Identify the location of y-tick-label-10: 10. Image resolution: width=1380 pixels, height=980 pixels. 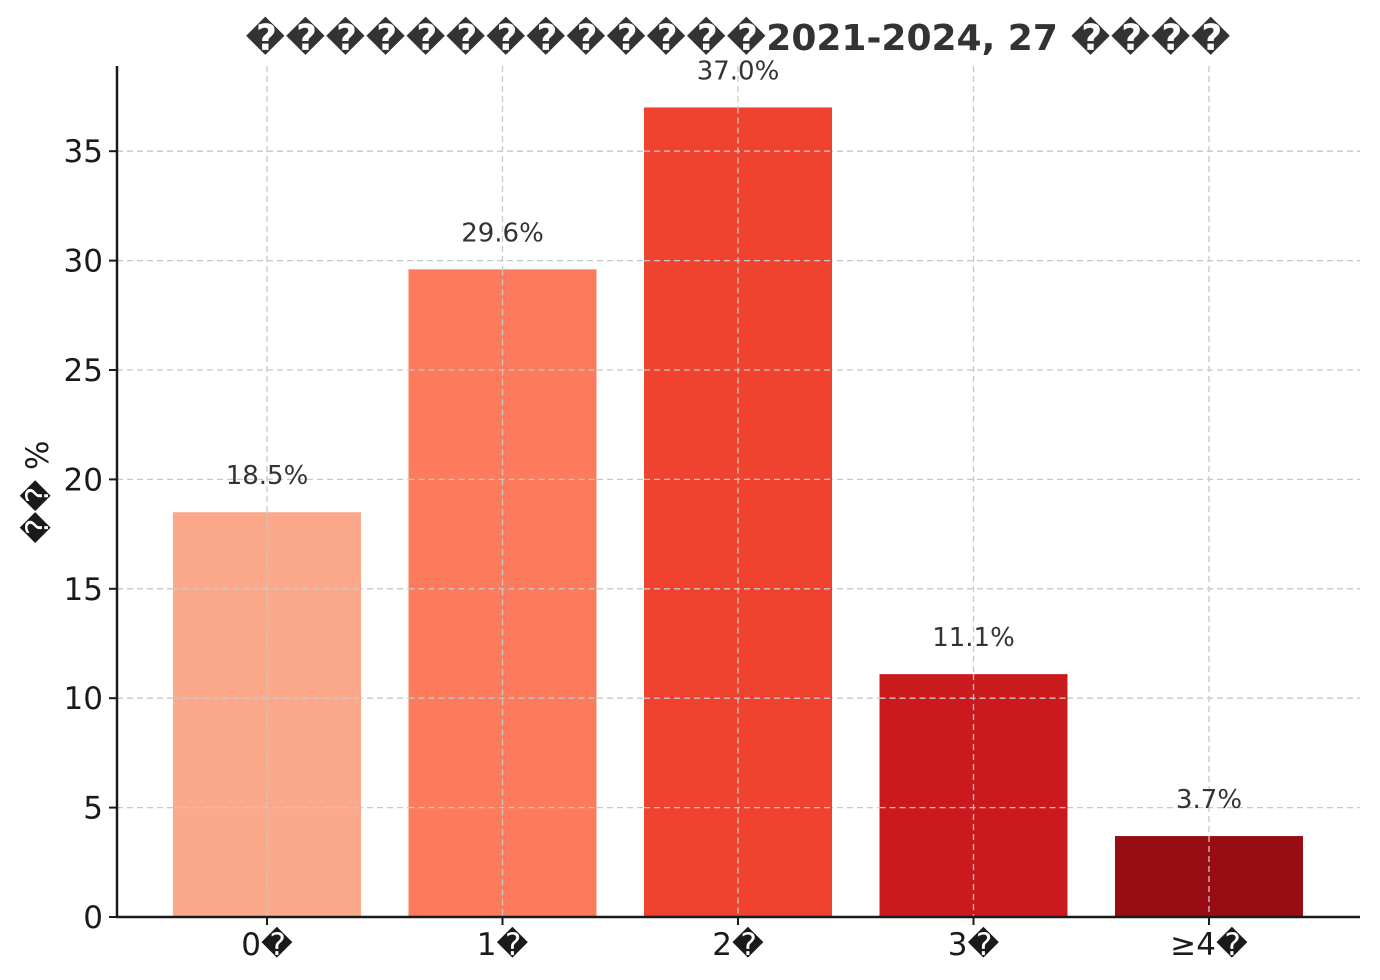
(83, 699).